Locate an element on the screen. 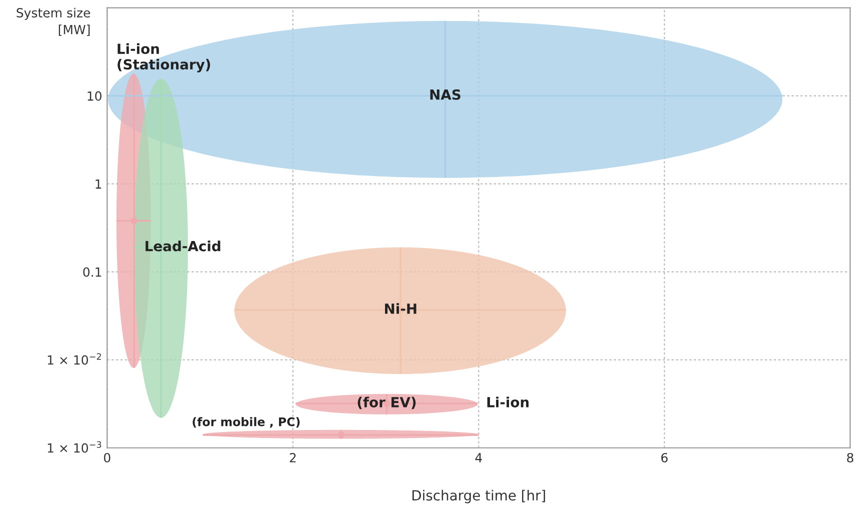 Image resolution: width=864 pixels, height=522 pixels. series-label: (for EV) is located at coordinates (387, 403).